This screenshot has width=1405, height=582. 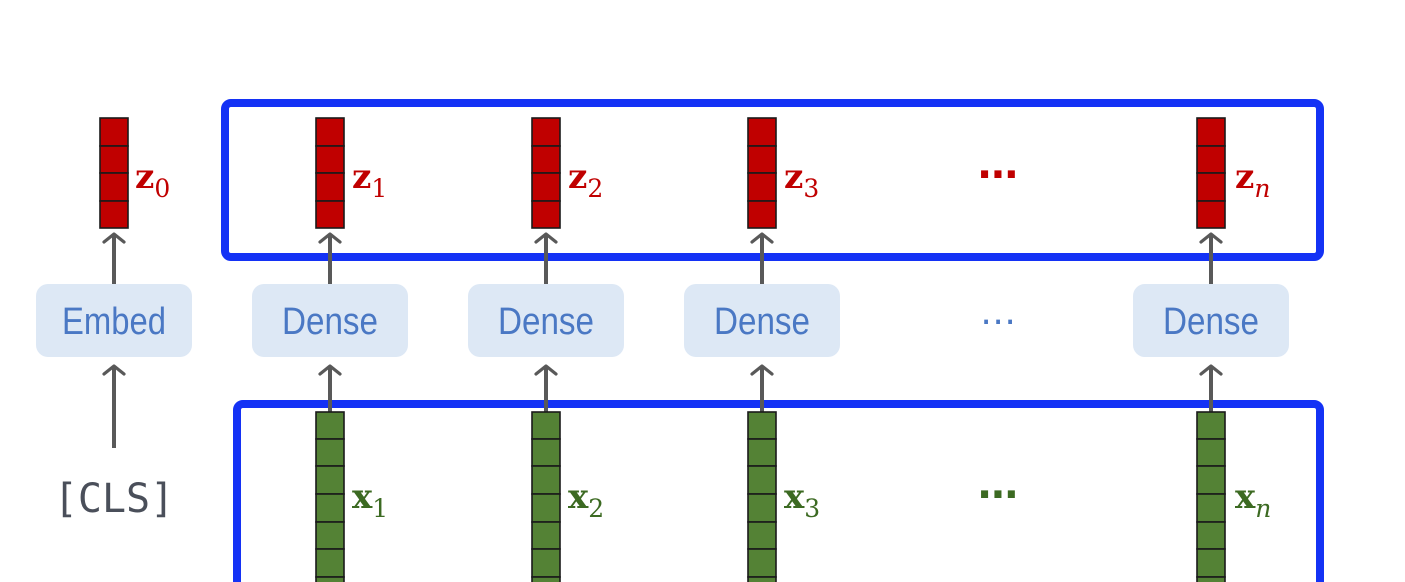 What do you see at coordinates (370, 500) in the screenshot?
I see `label-x1: x1` at bounding box center [370, 500].